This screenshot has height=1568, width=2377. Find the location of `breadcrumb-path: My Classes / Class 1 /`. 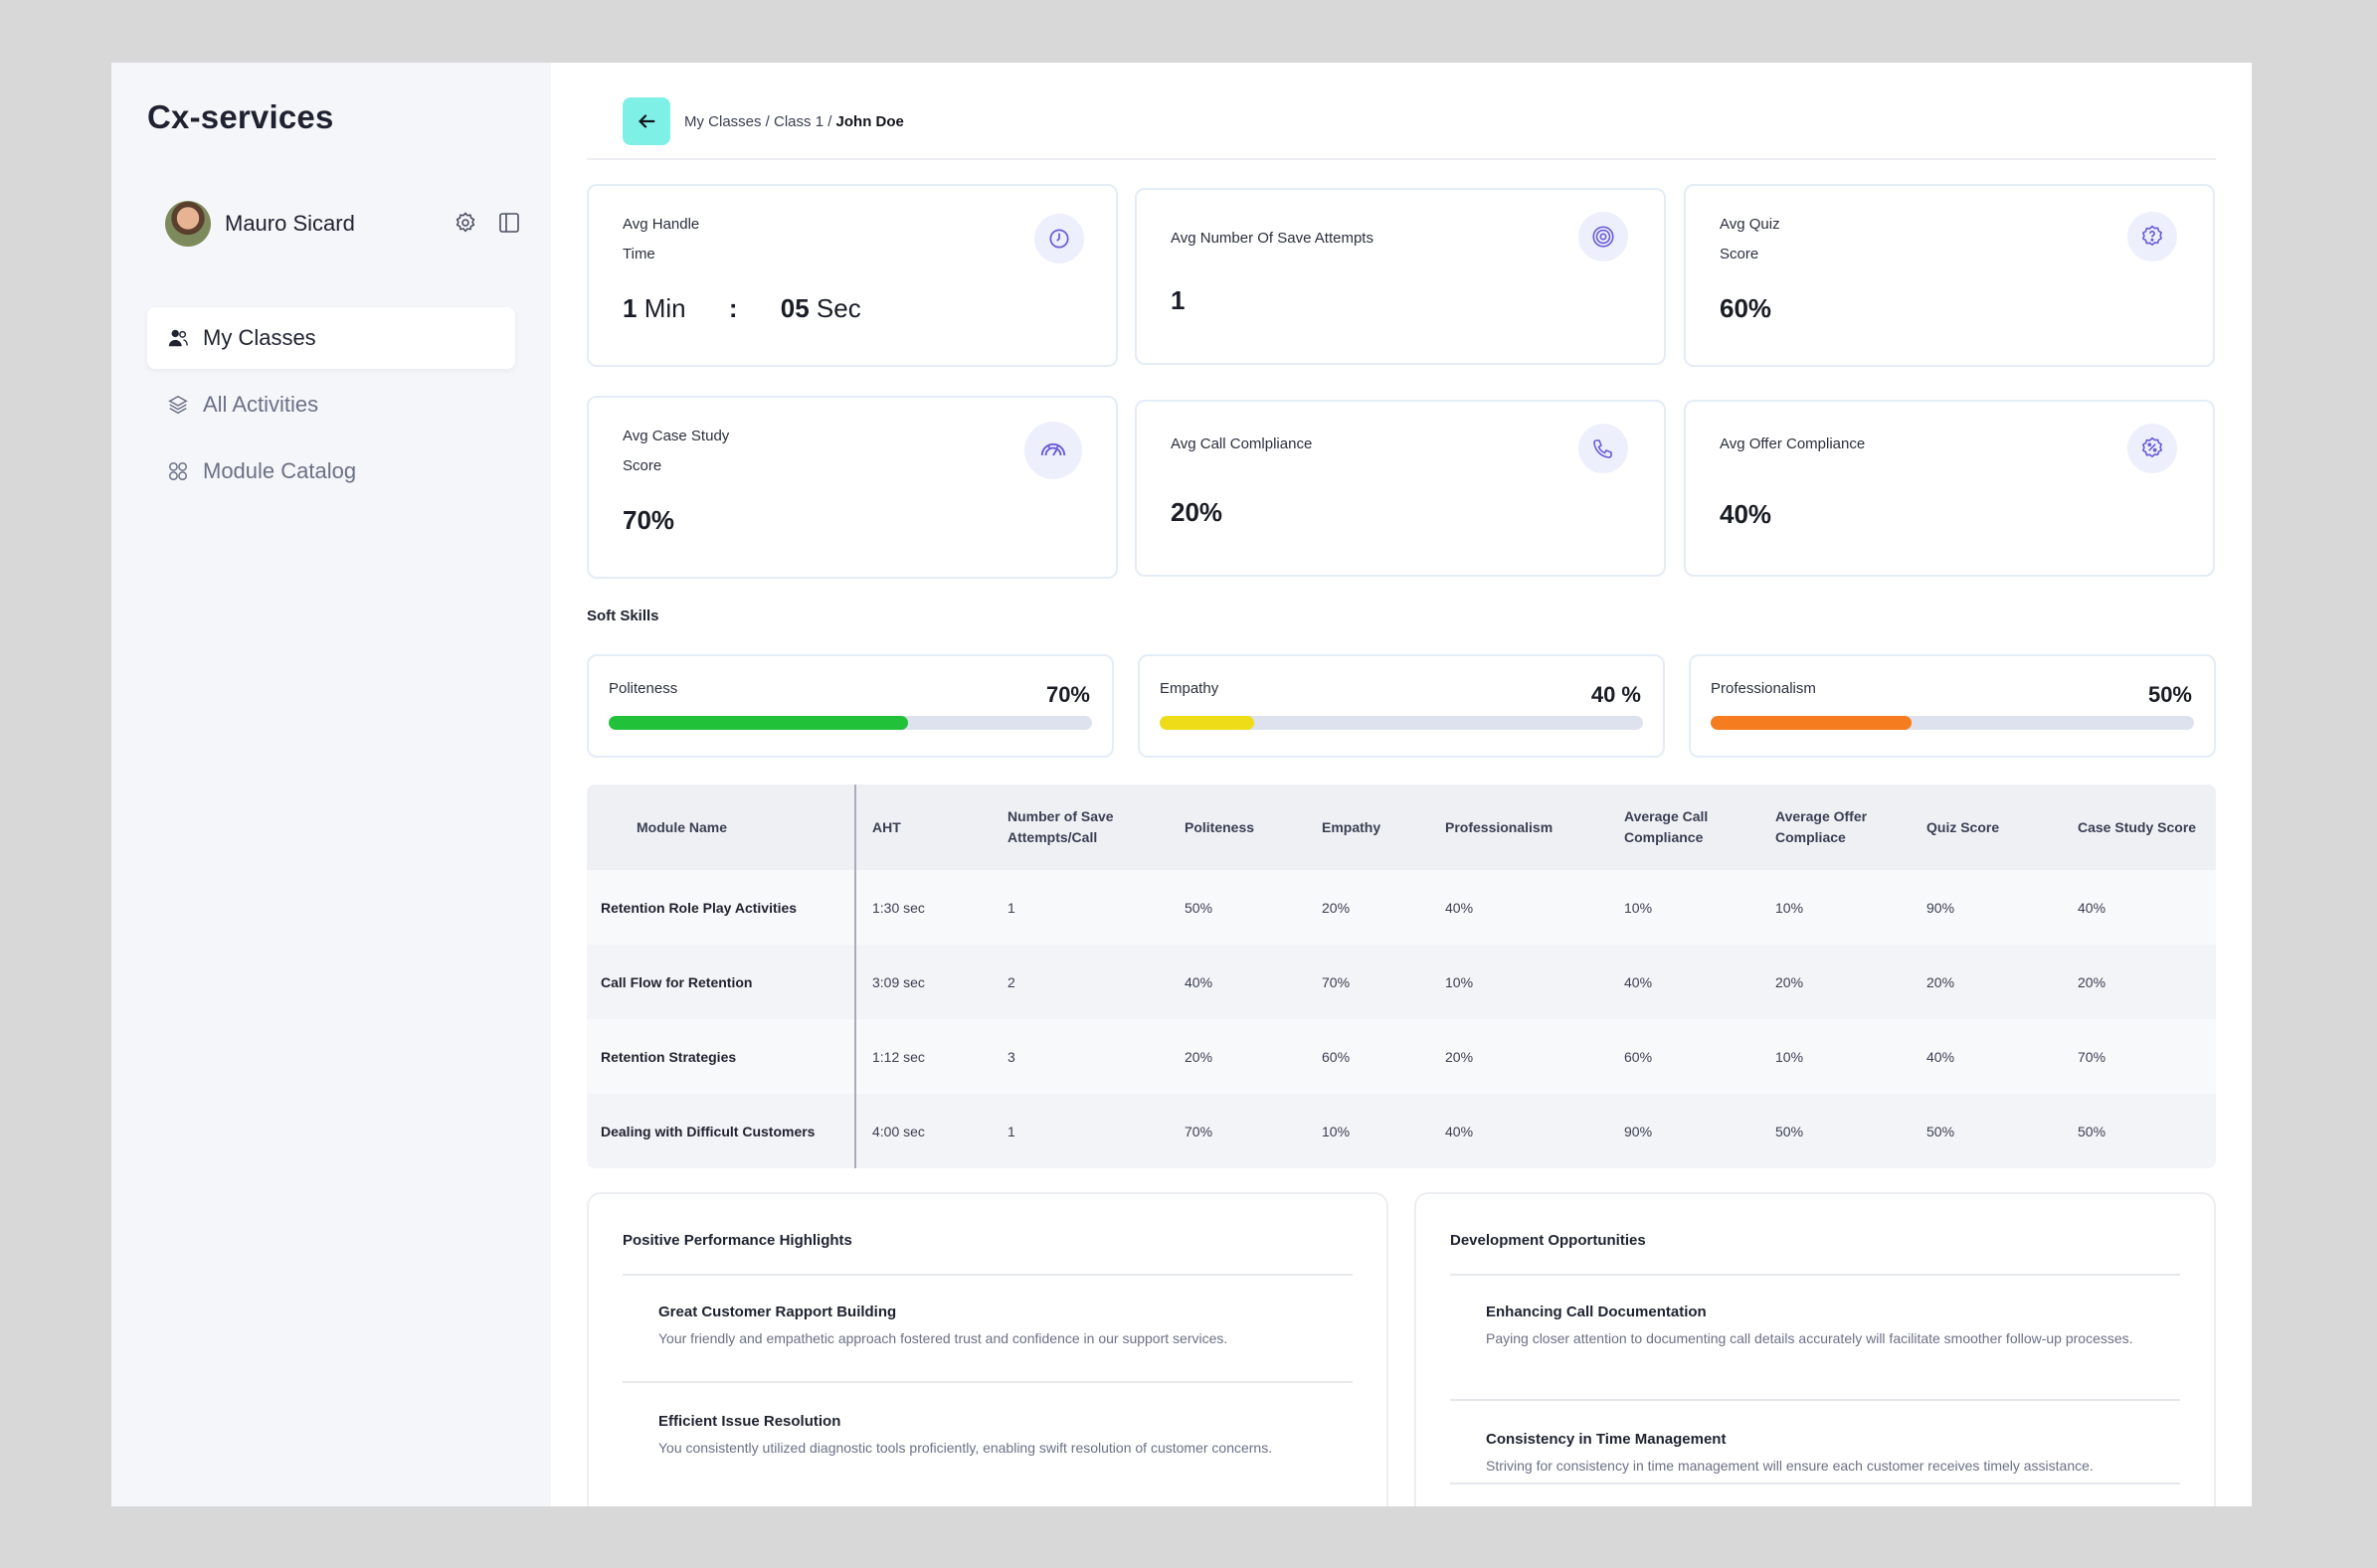

breadcrumb-path: My Classes / Class 1 / is located at coordinates (760, 121).